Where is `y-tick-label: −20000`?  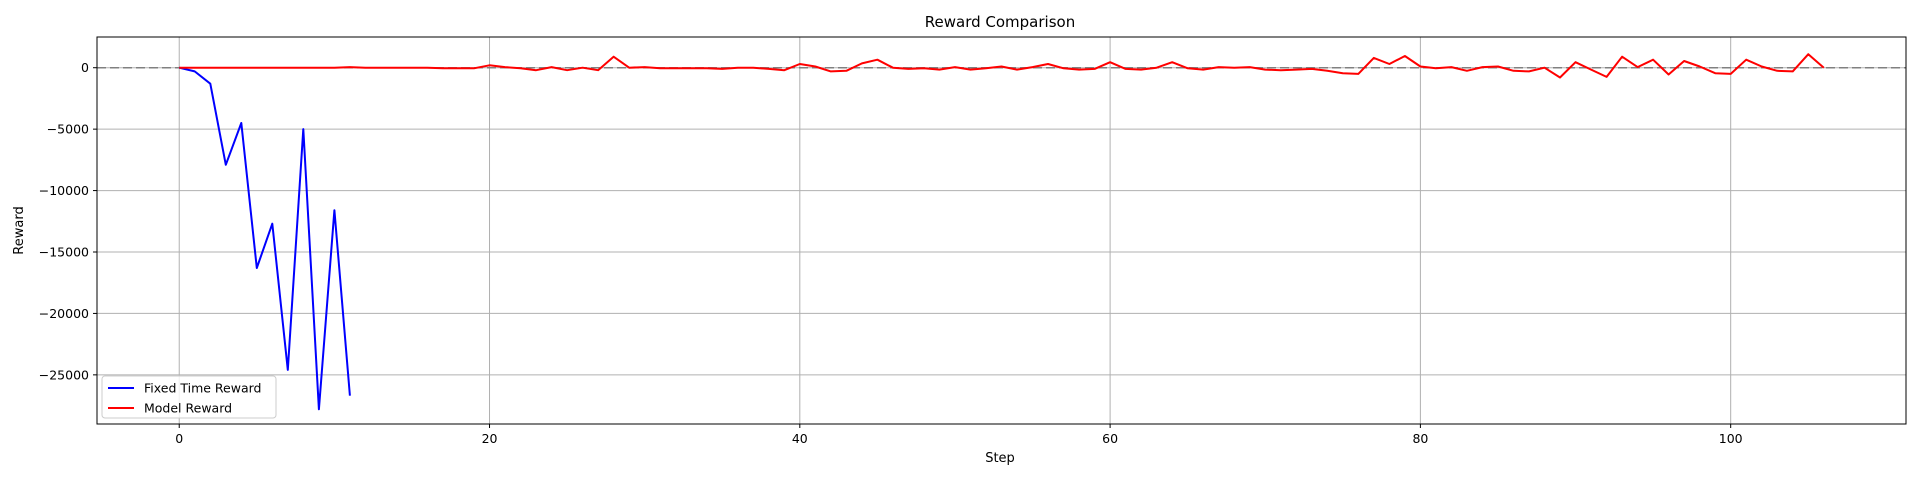
y-tick-label: −20000 is located at coordinates (64, 313).